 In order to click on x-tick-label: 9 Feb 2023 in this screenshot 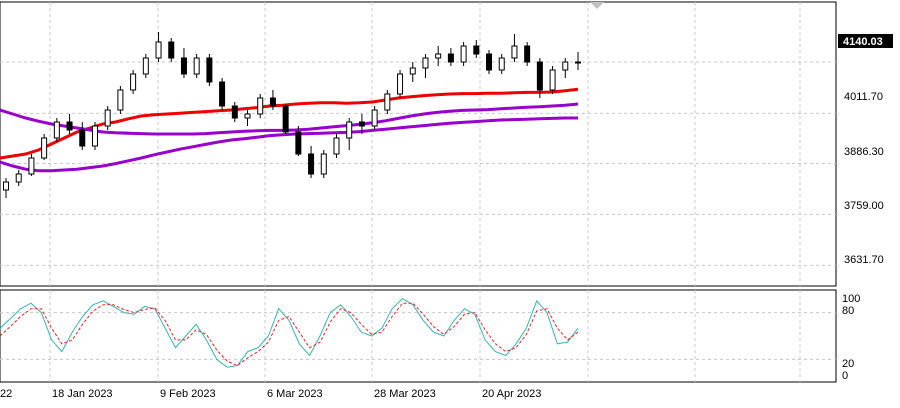, I will do `click(188, 394)`.